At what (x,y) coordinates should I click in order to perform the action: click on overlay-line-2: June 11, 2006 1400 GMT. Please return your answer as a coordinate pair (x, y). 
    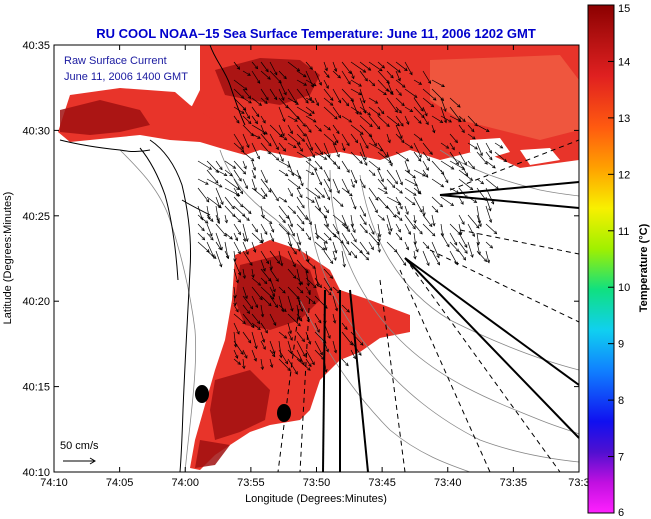
    Looking at the image, I should click on (126, 77).